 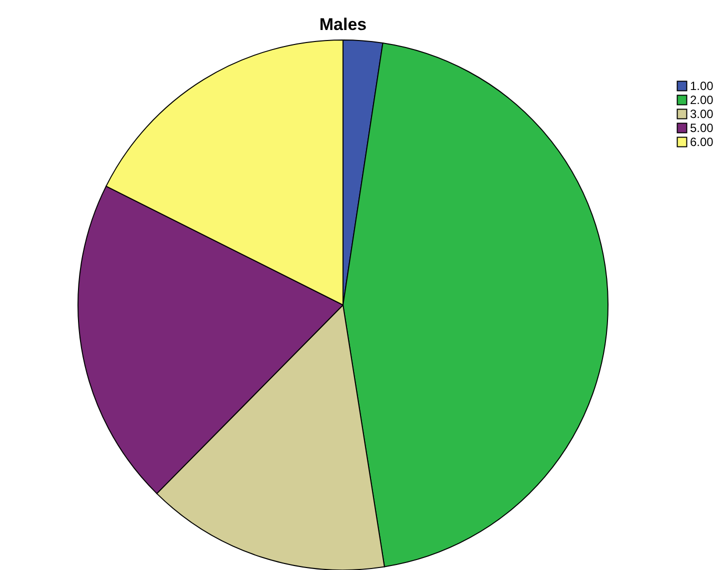 I want to click on legend-label: 1.00, so click(x=702, y=86).